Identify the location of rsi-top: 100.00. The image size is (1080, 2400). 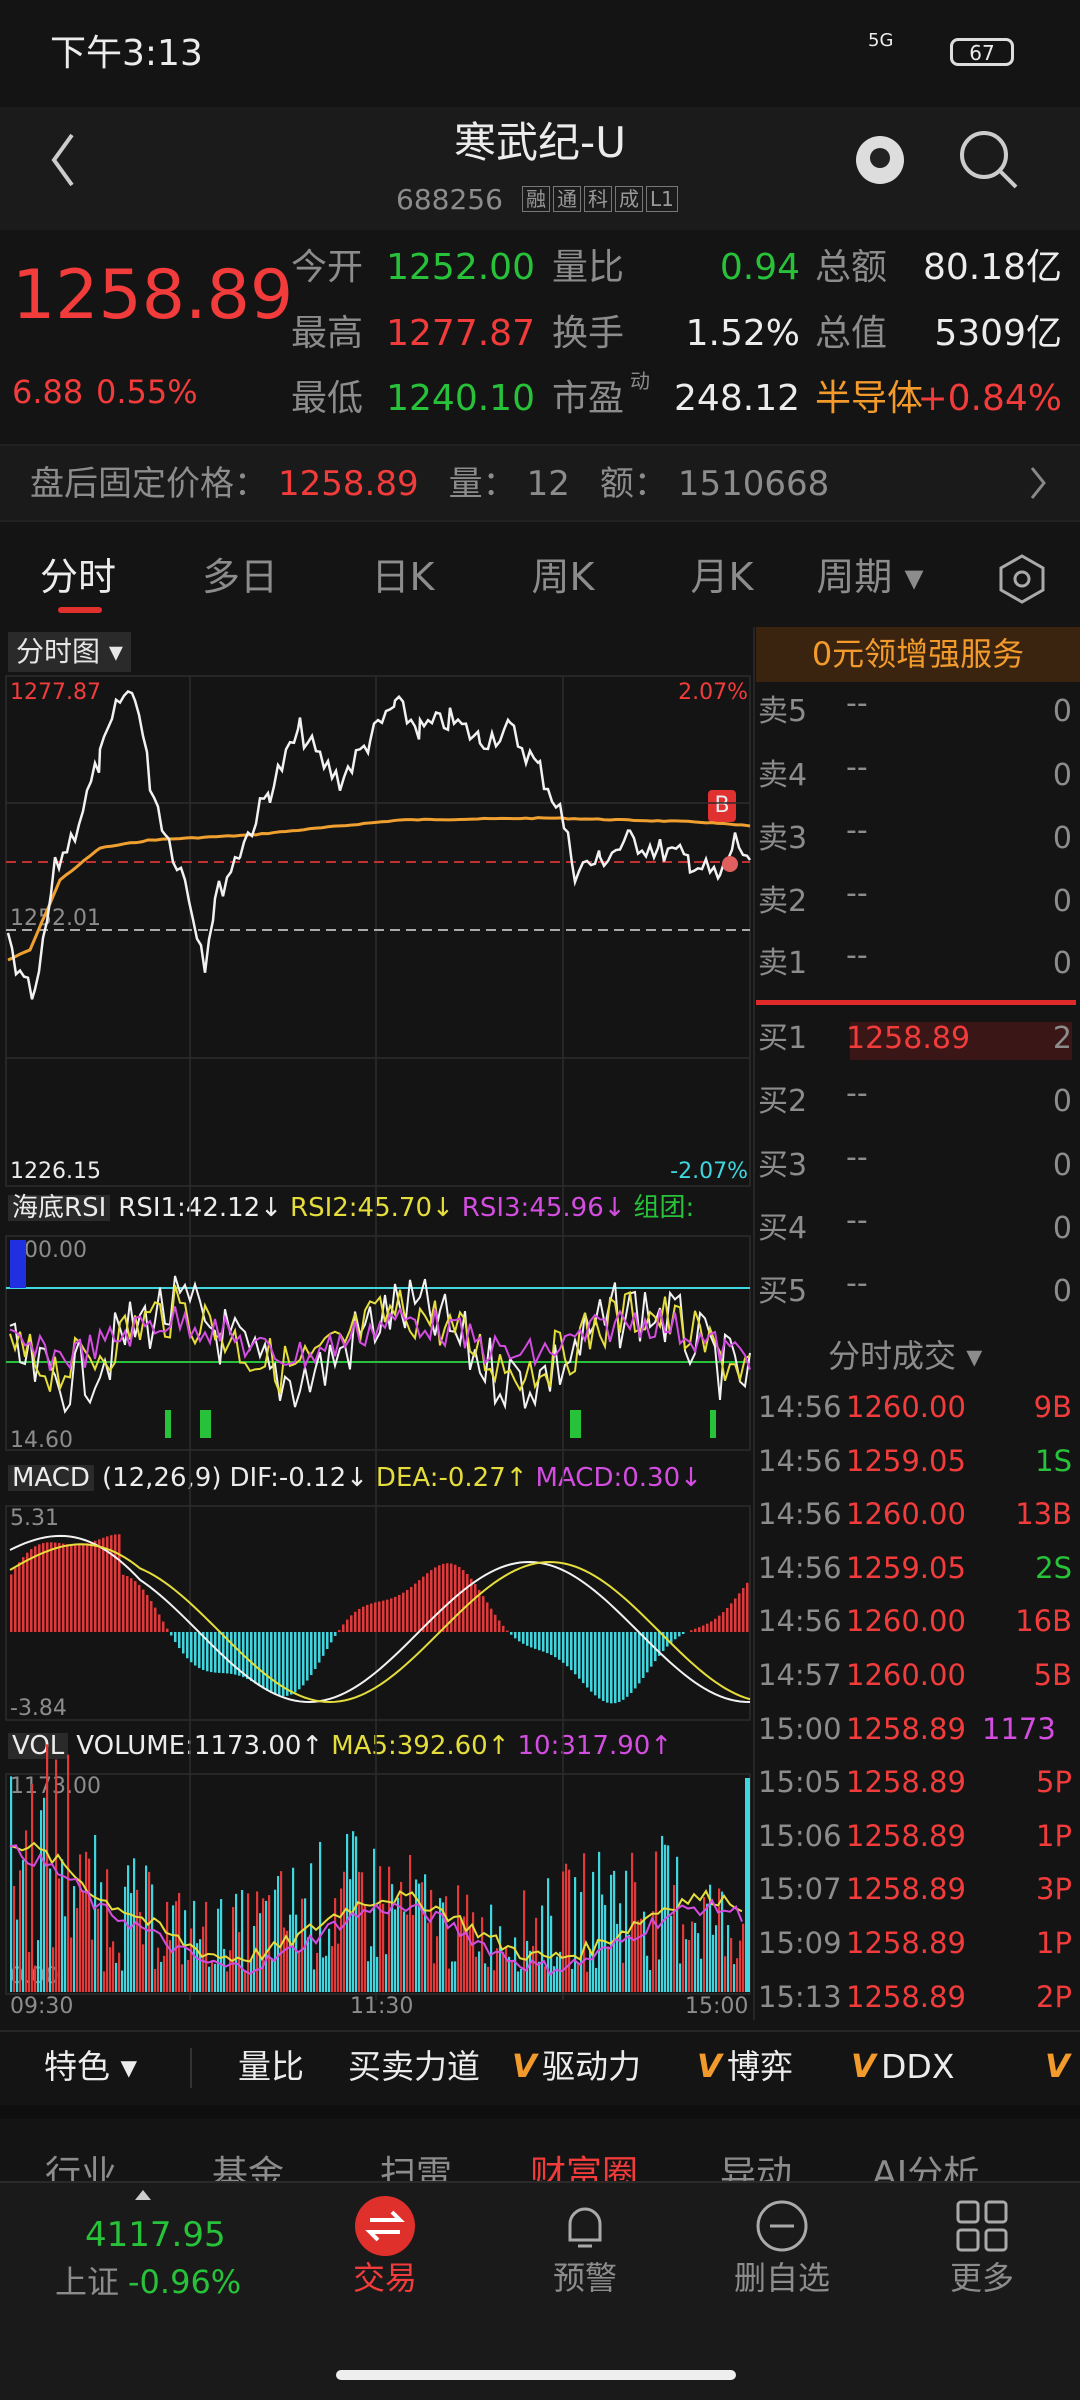
(48, 1250).